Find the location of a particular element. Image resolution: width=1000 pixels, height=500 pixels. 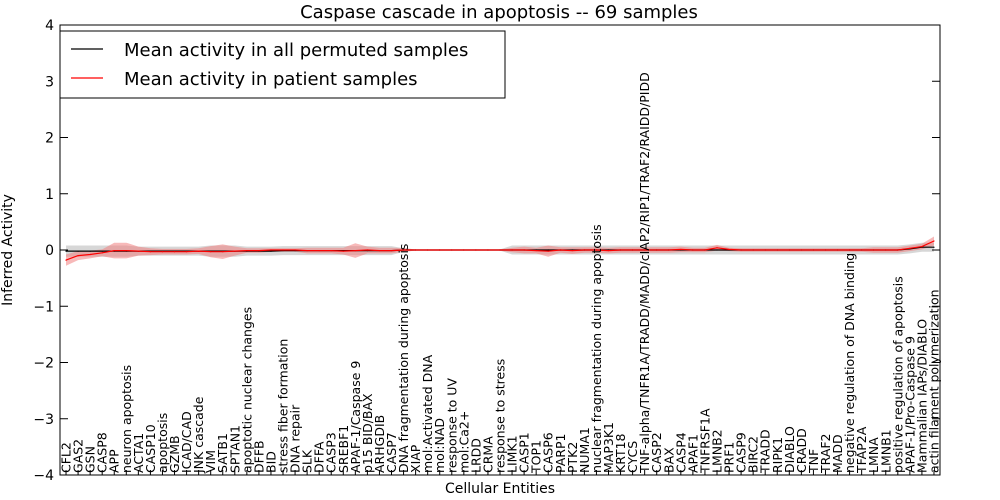

x-tick-label: CASP9 is located at coordinates (741, 452).